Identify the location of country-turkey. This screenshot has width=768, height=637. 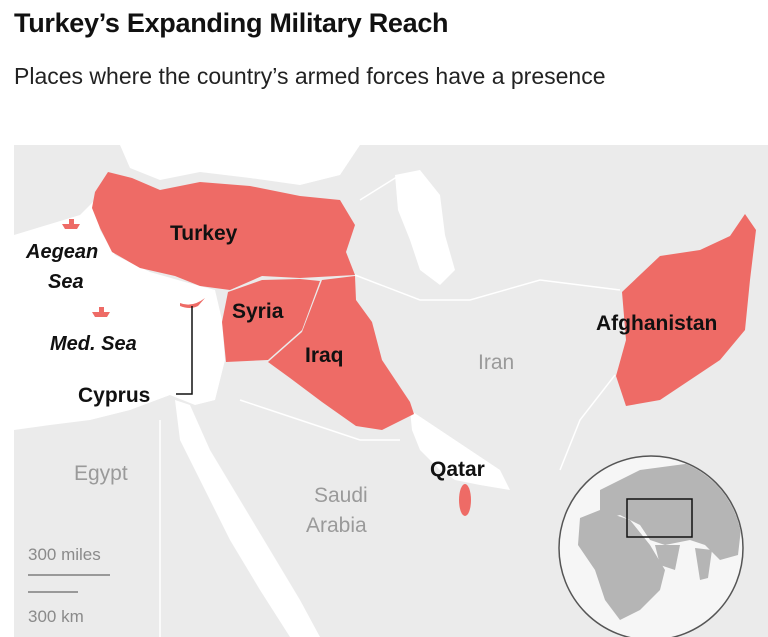
(223, 231).